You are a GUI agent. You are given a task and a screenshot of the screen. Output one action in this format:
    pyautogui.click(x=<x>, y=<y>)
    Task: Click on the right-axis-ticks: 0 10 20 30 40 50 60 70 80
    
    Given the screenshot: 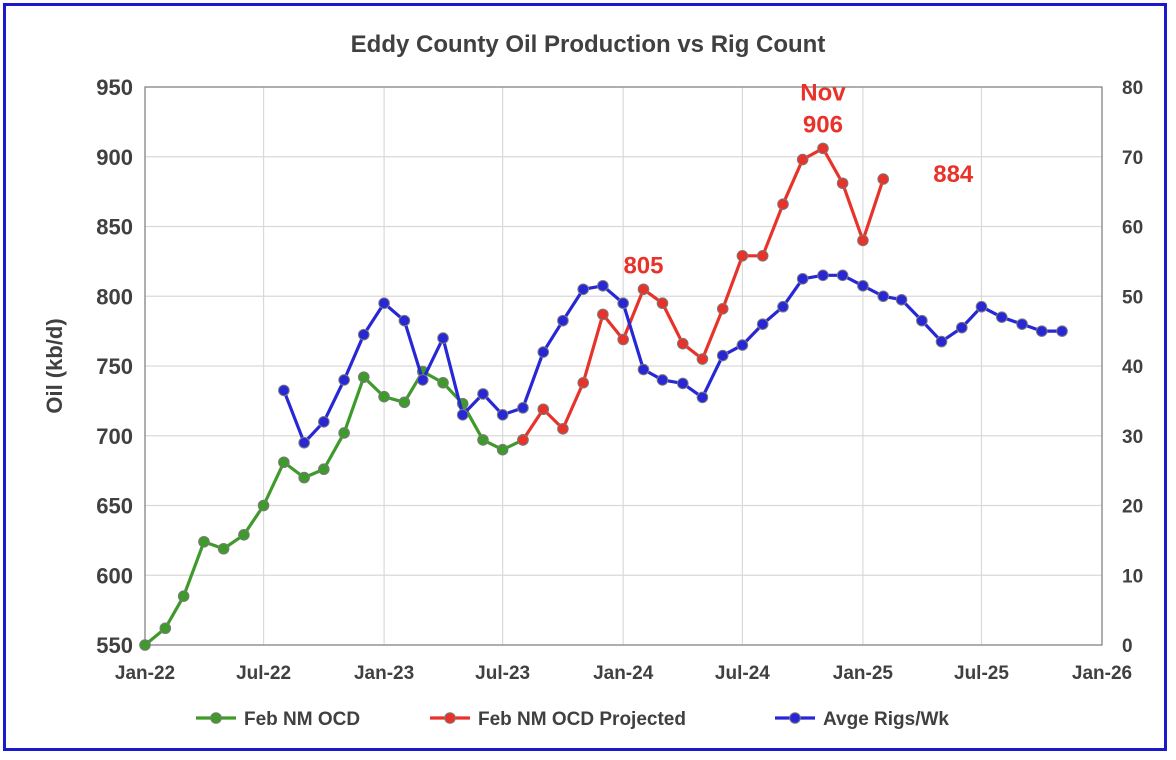 What is the action you would take?
    pyautogui.click(x=1132, y=367)
    